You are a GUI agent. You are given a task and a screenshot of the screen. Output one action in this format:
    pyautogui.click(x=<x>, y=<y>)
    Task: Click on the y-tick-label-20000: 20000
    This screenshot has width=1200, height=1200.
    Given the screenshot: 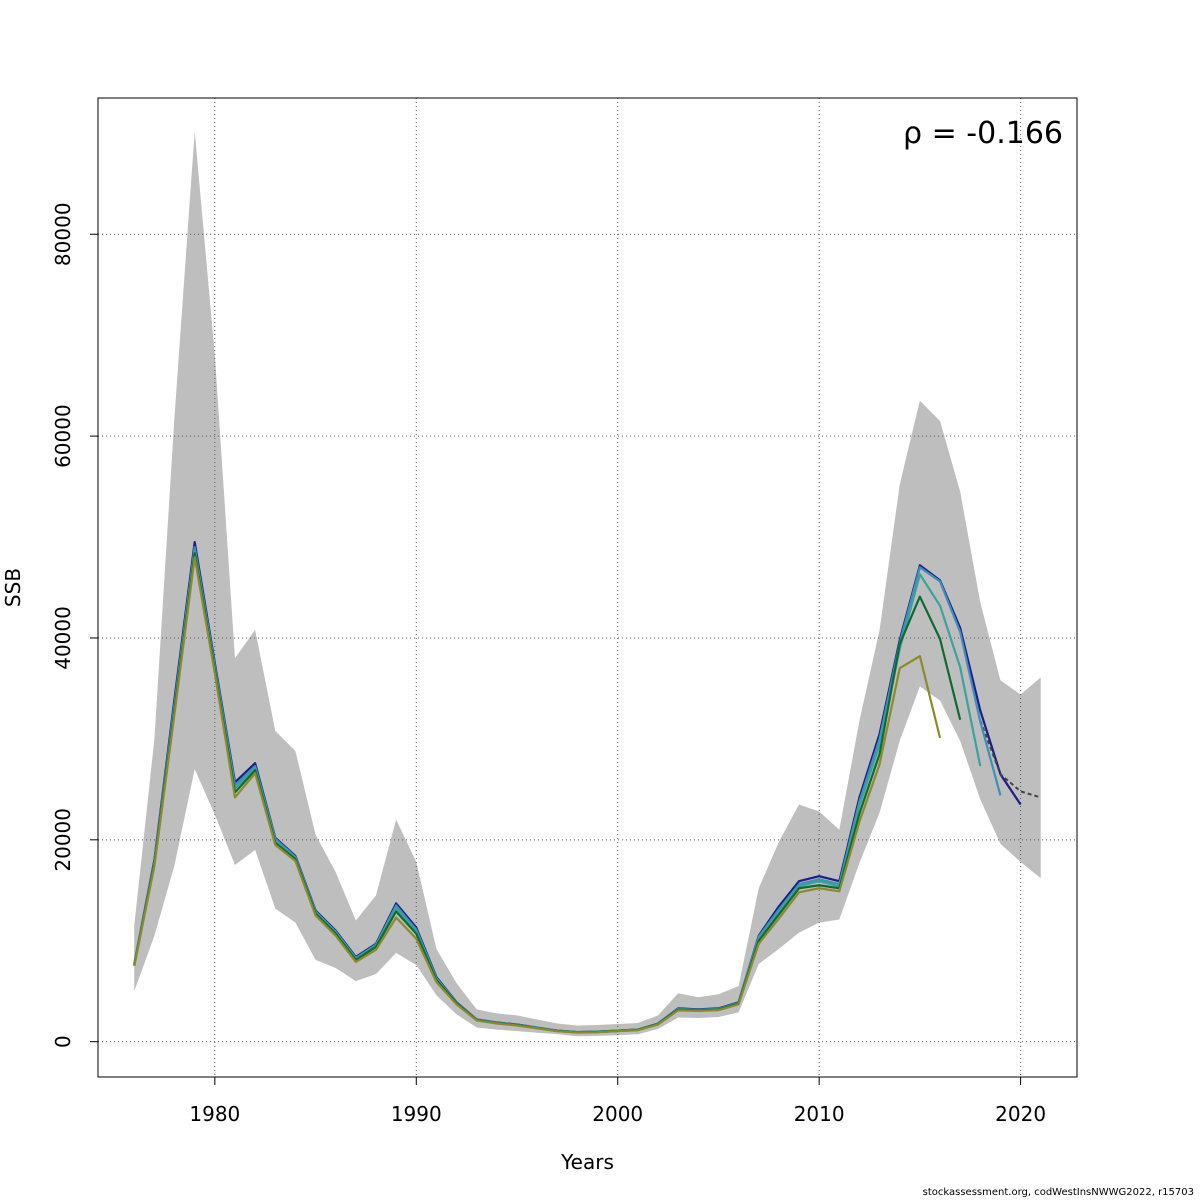 What is the action you would take?
    pyautogui.click(x=63, y=840)
    